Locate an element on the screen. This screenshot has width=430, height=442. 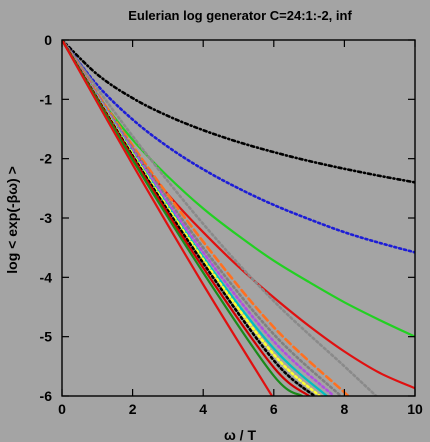
y-tick-label: -3 is located at coordinates (46, 218).